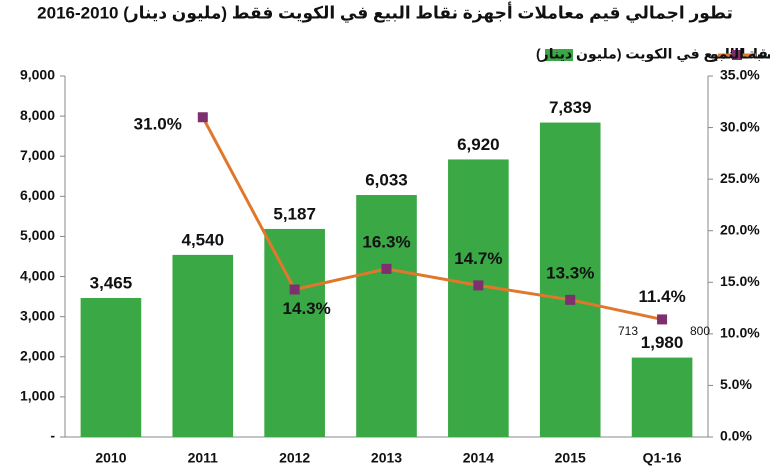 This screenshot has height=471, width=770. Describe the element at coordinates (570, 458) in the screenshot. I see `x-tick-label: 2015` at that location.